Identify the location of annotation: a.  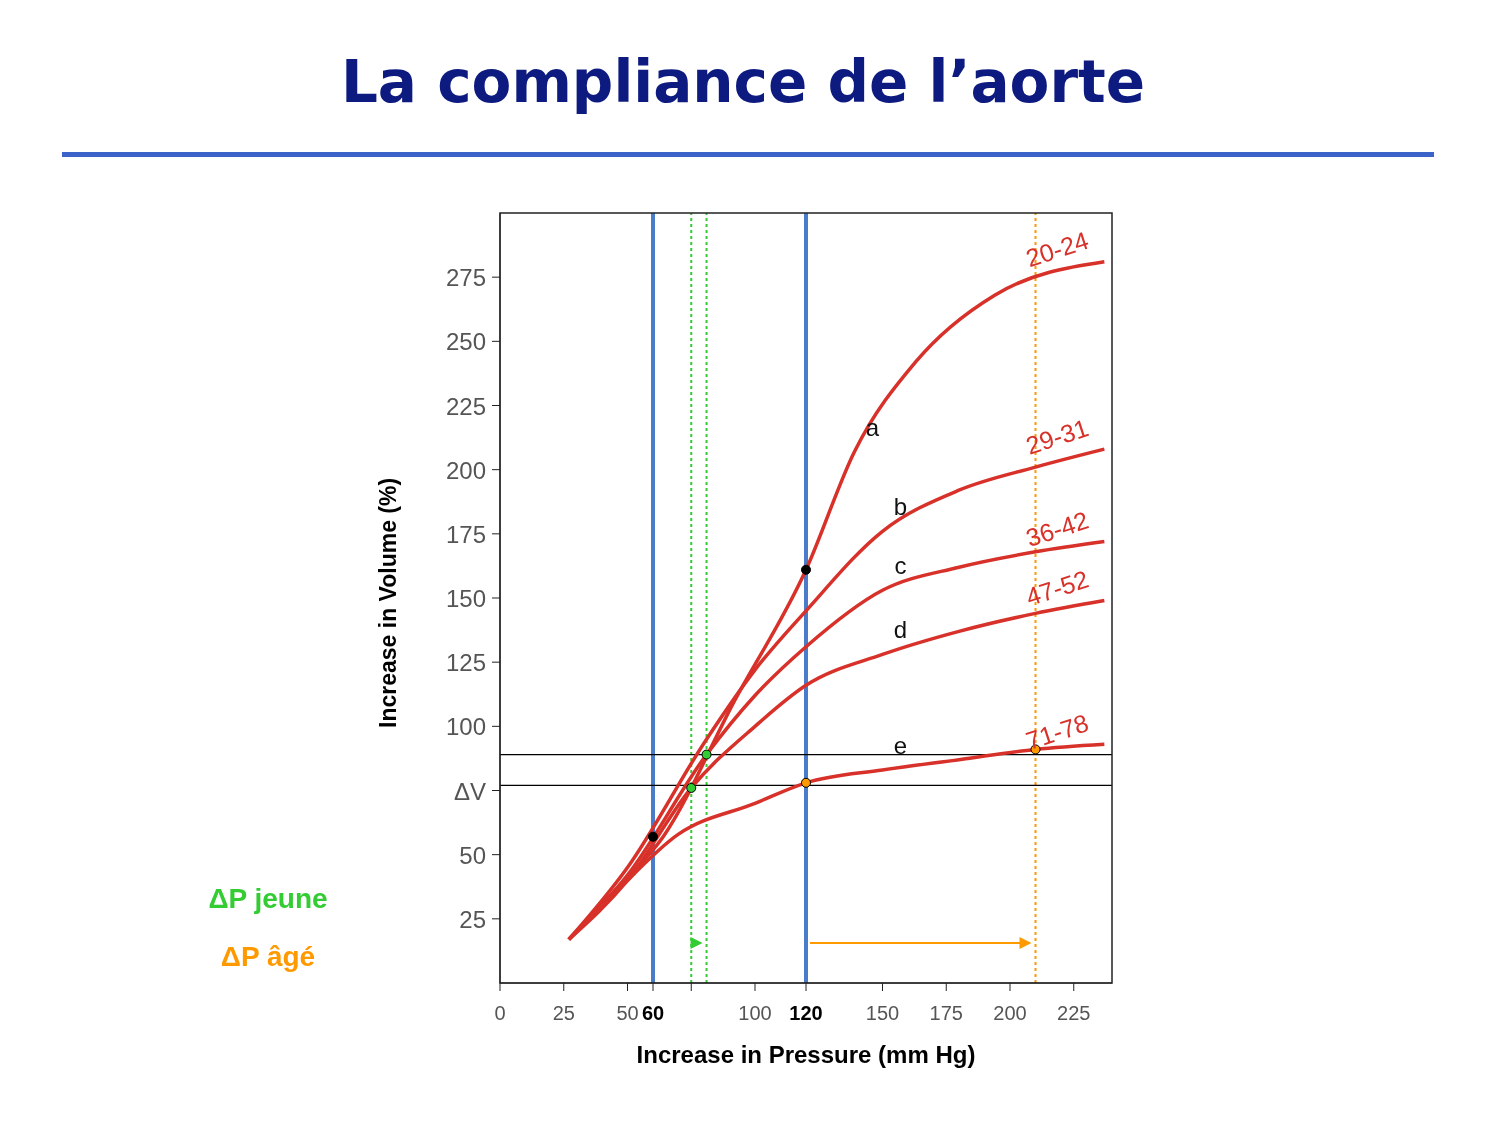
(872, 427).